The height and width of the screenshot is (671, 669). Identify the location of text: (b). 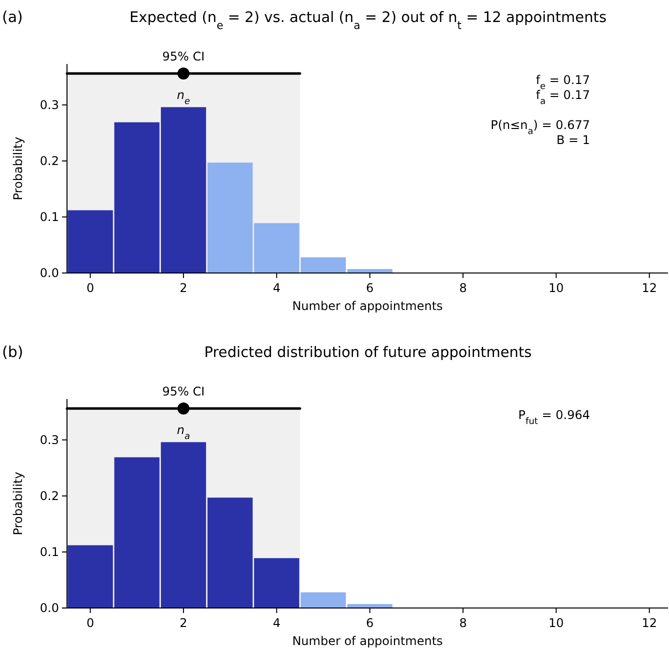
(13, 352).